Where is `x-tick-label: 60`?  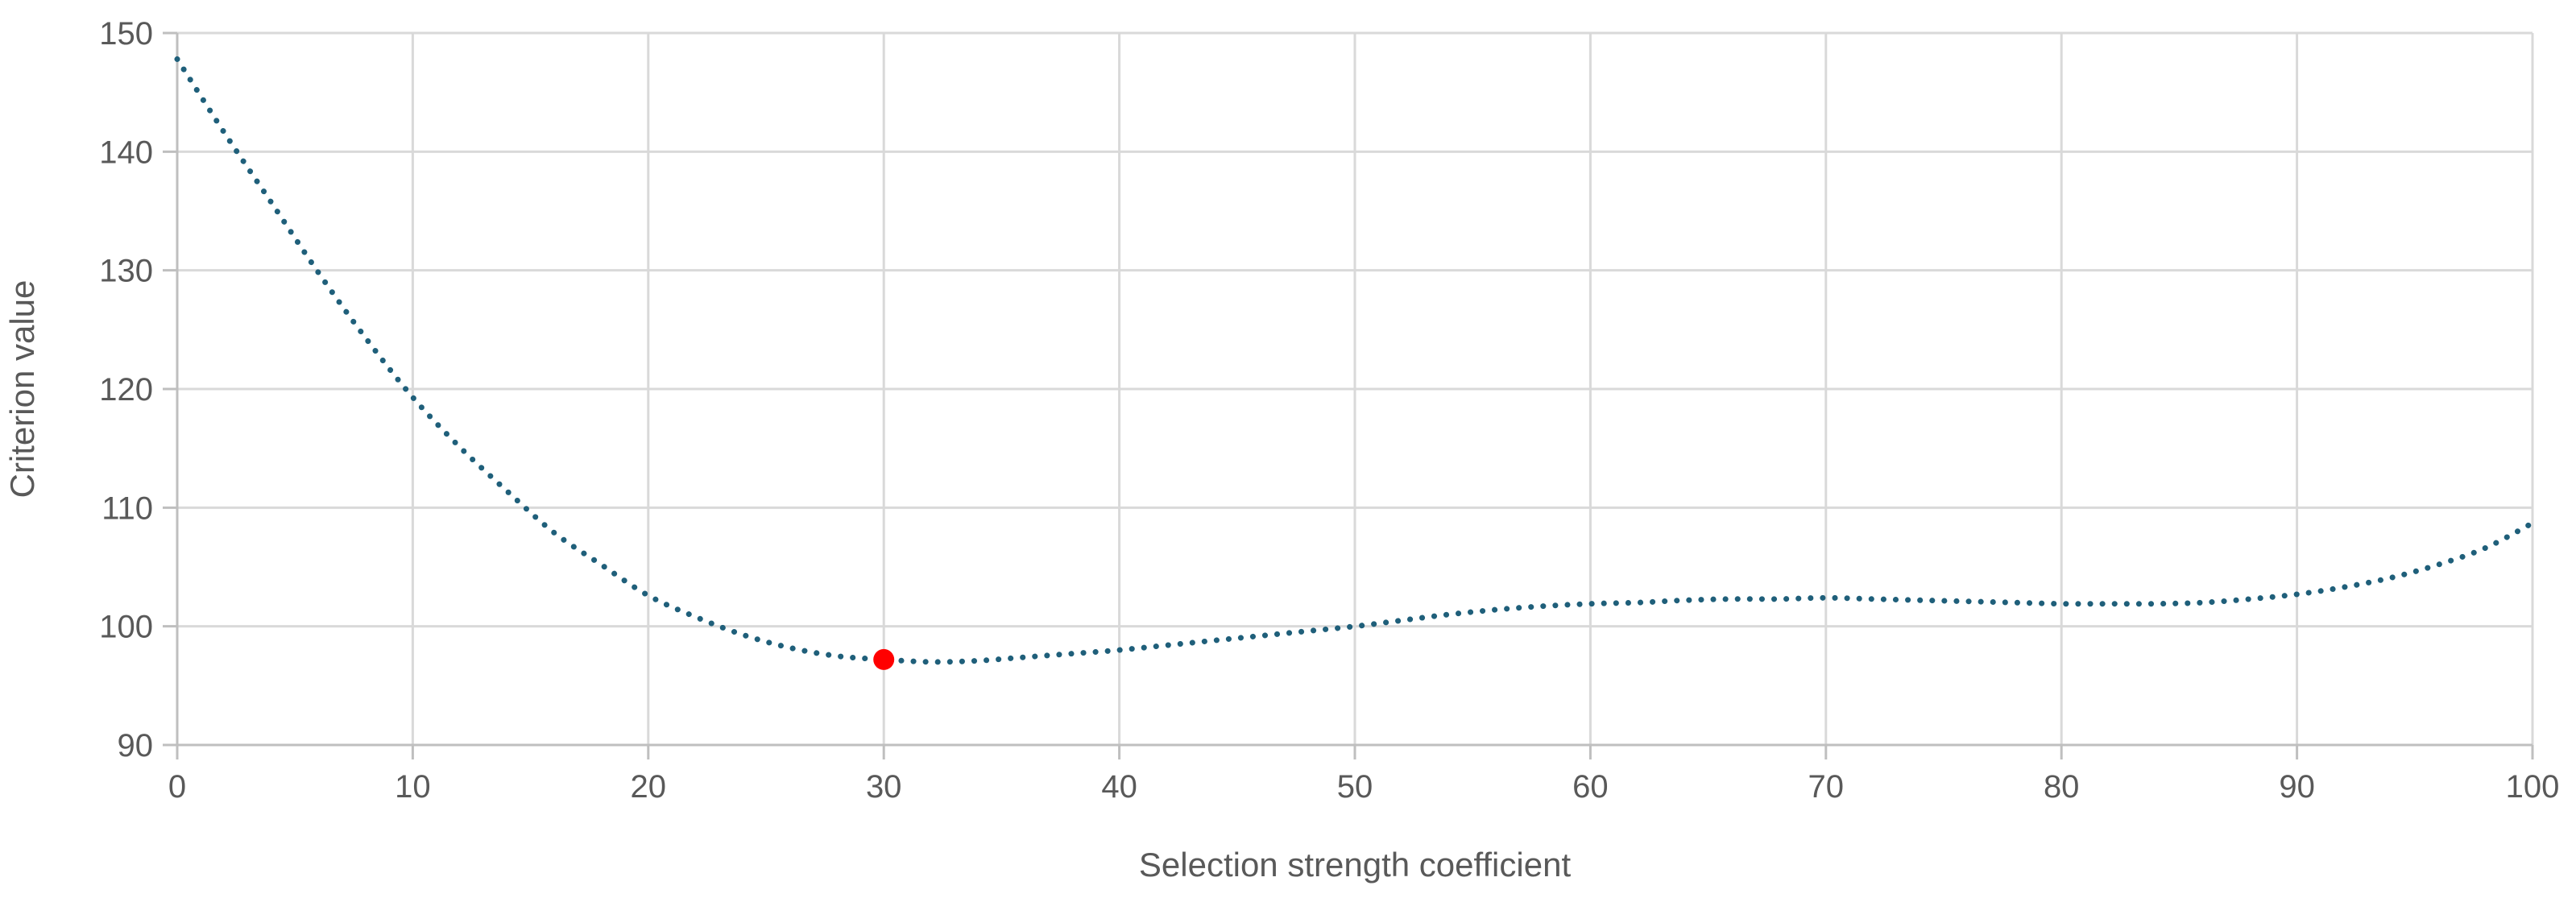
x-tick-label: 60 is located at coordinates (1590, 787).